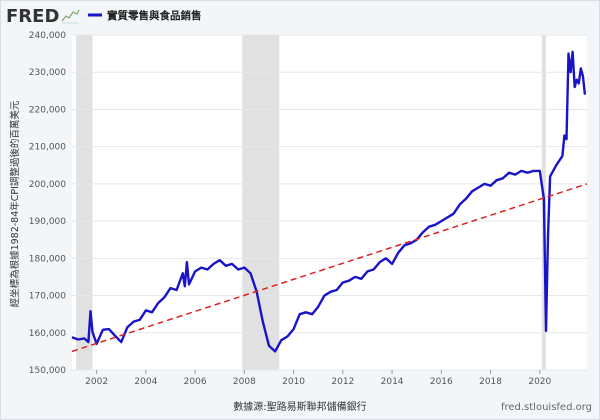 This screenshot has width=600, height=420. I want to click on x-tick-label: 2004, so click(145, 382).